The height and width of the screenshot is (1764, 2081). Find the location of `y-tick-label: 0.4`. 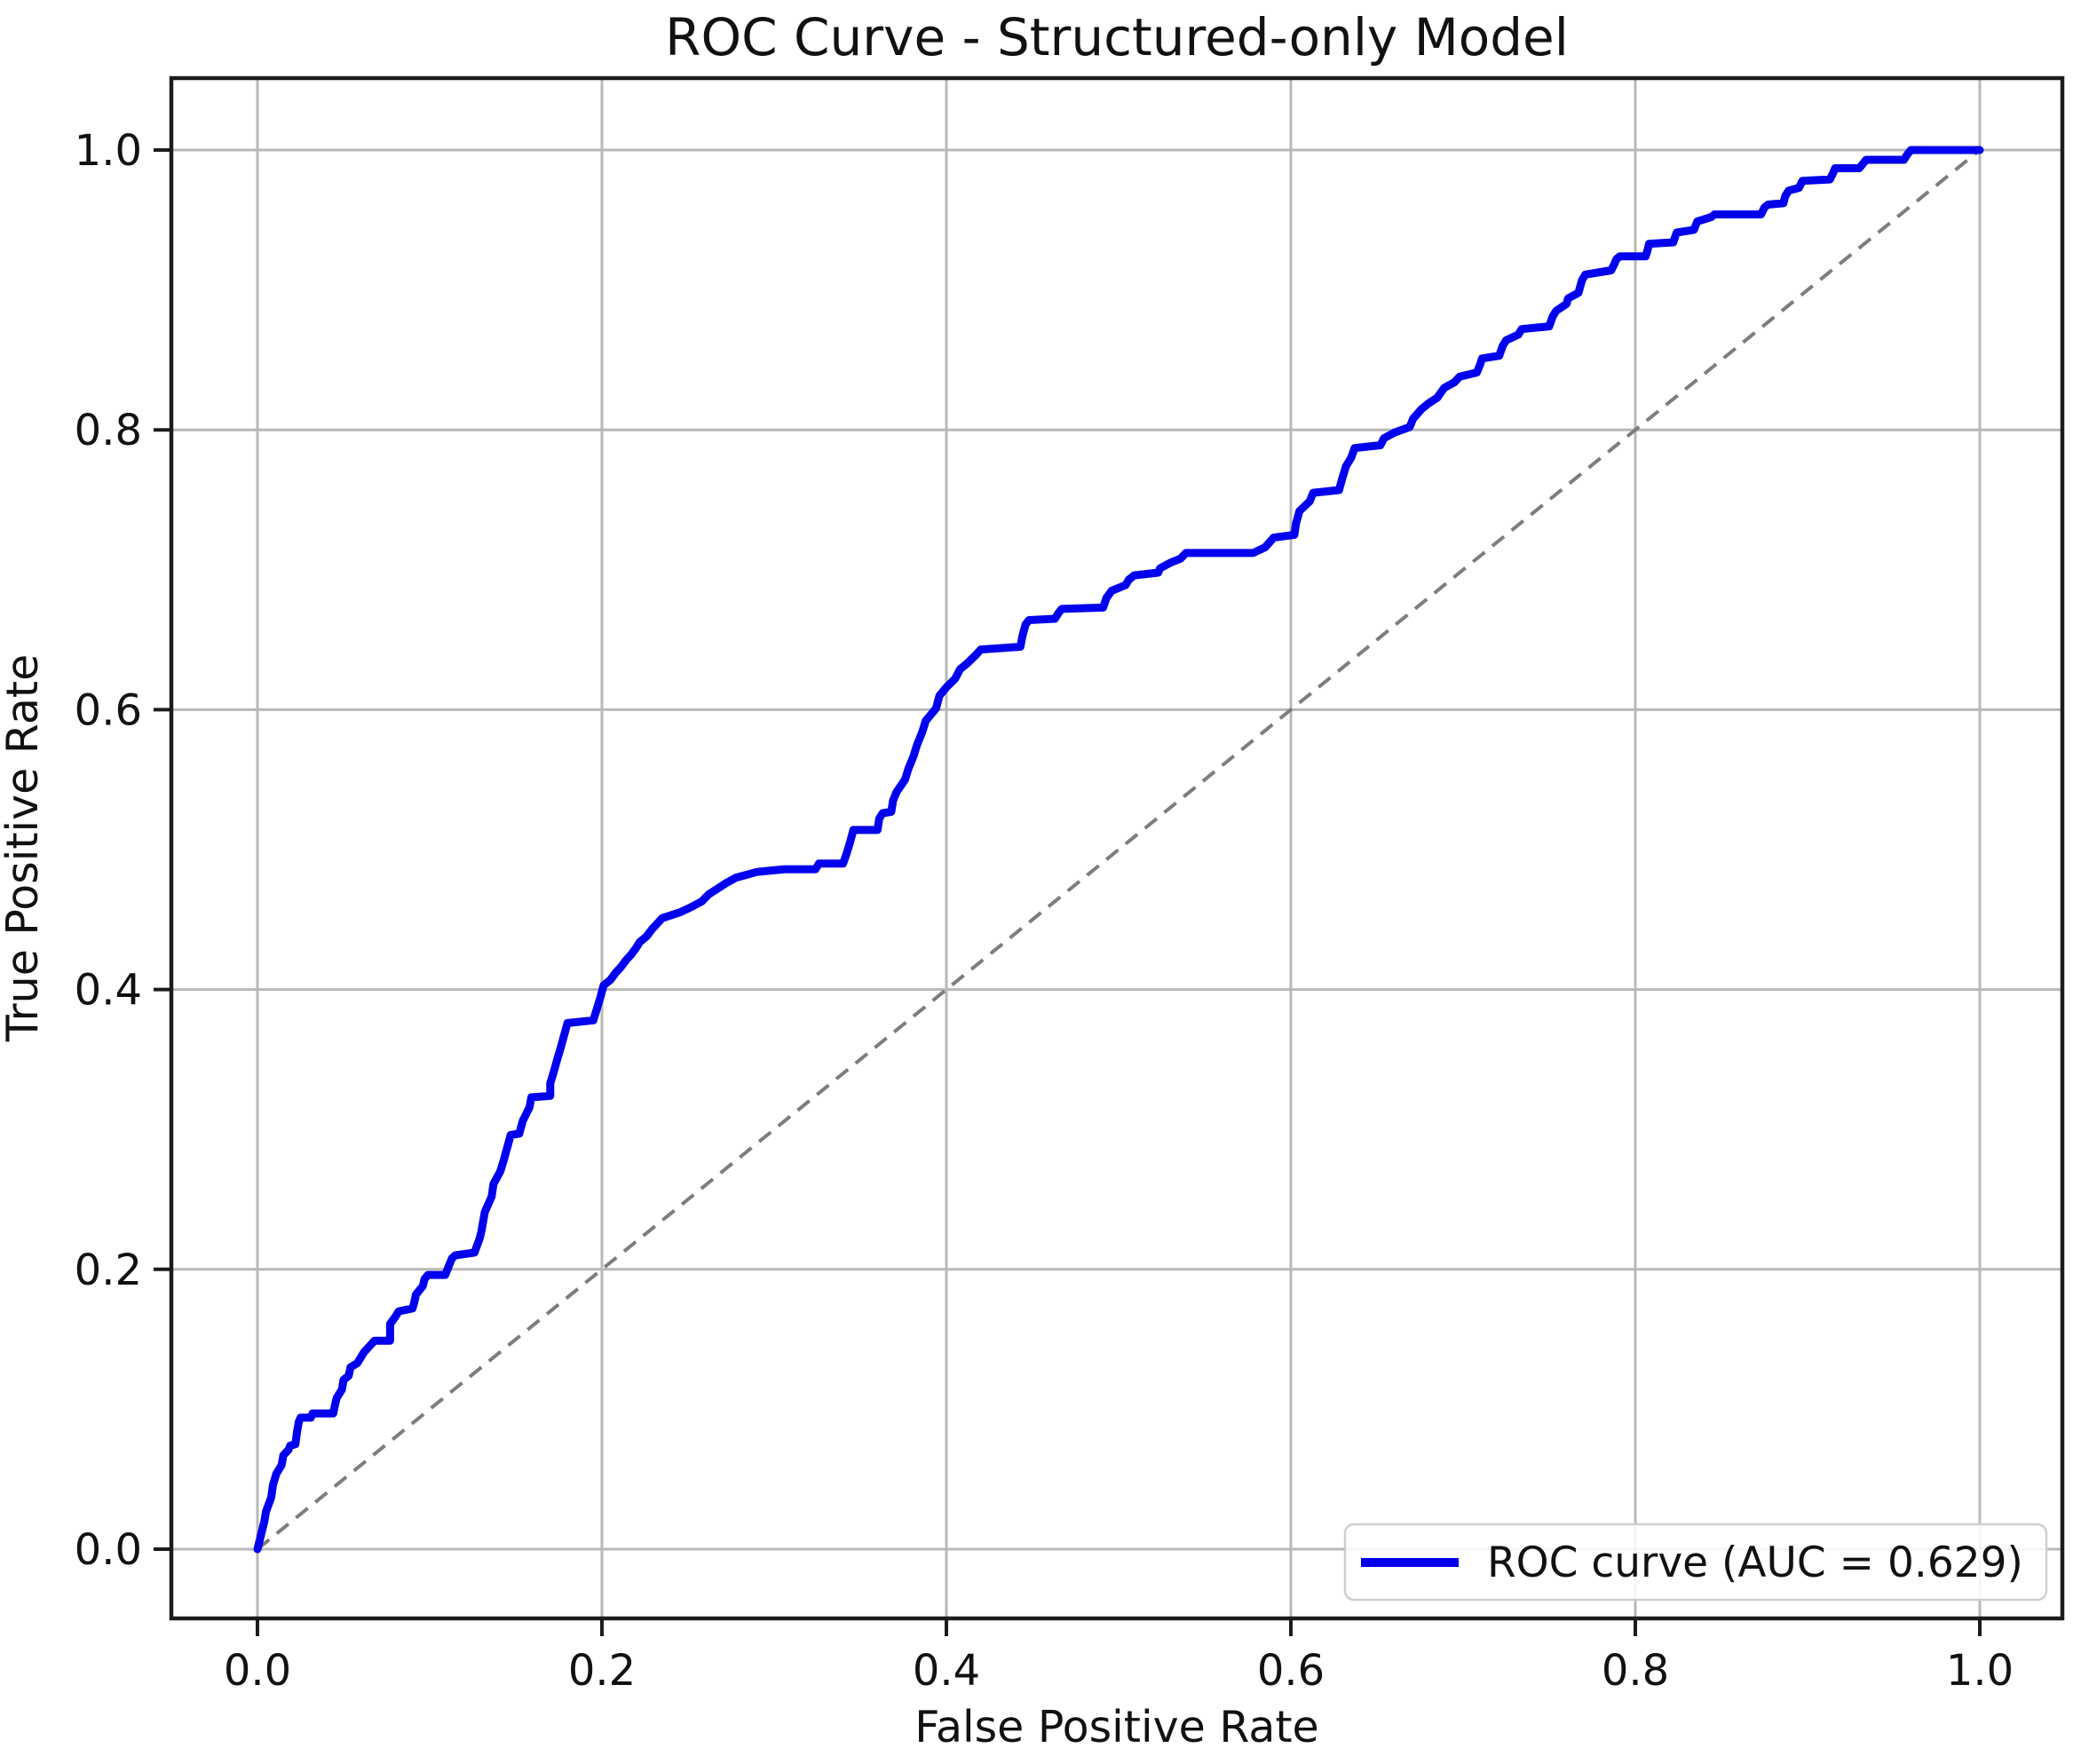

y-tick-label: 0.4 is located at coordinates (109, 991).